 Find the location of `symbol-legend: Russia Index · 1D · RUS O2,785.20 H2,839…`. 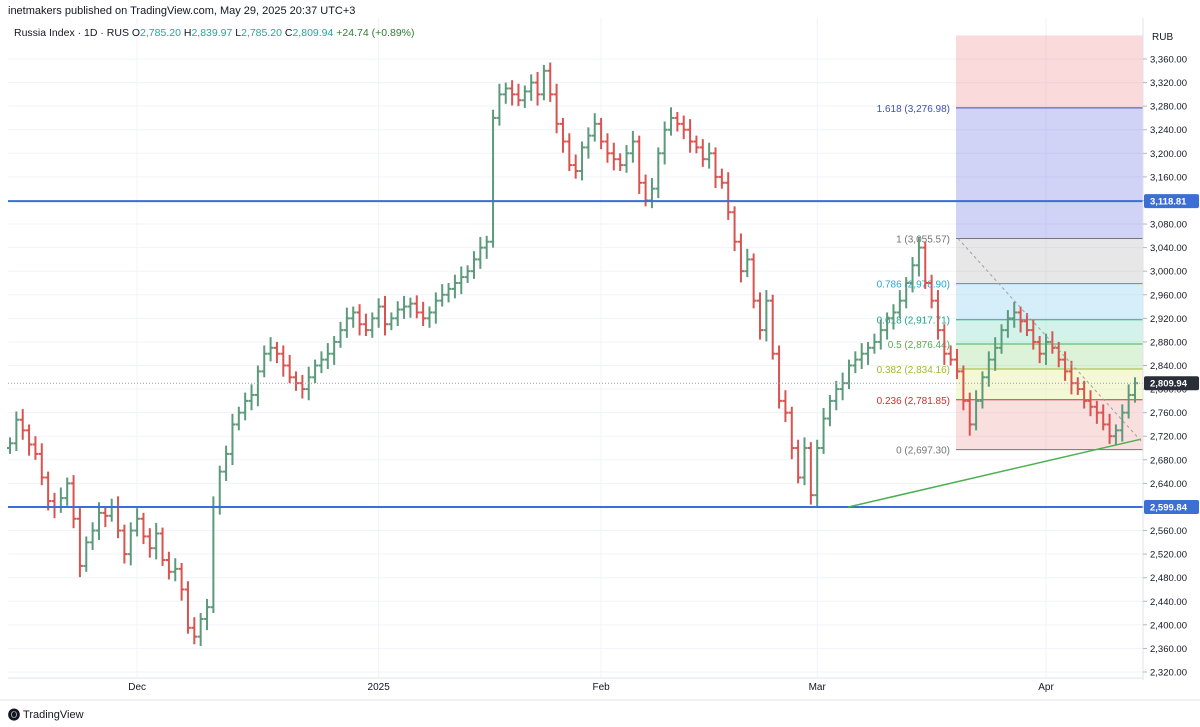

symbol-legend: Russia Index · 1D · RUS O2,785.20 H2,839… is located at coordinates (214, 33).